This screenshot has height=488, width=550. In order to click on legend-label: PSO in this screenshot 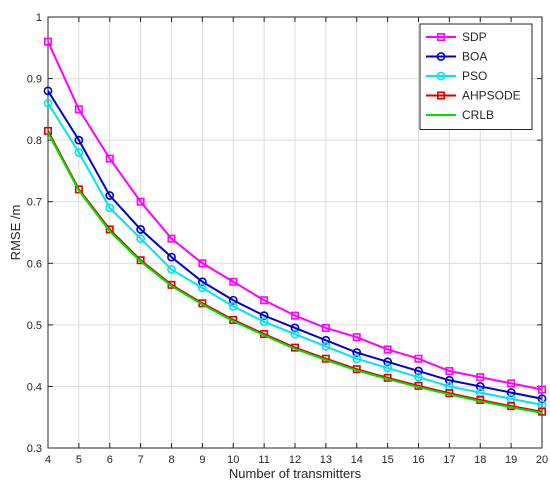, I will do `click(474, 76)`.